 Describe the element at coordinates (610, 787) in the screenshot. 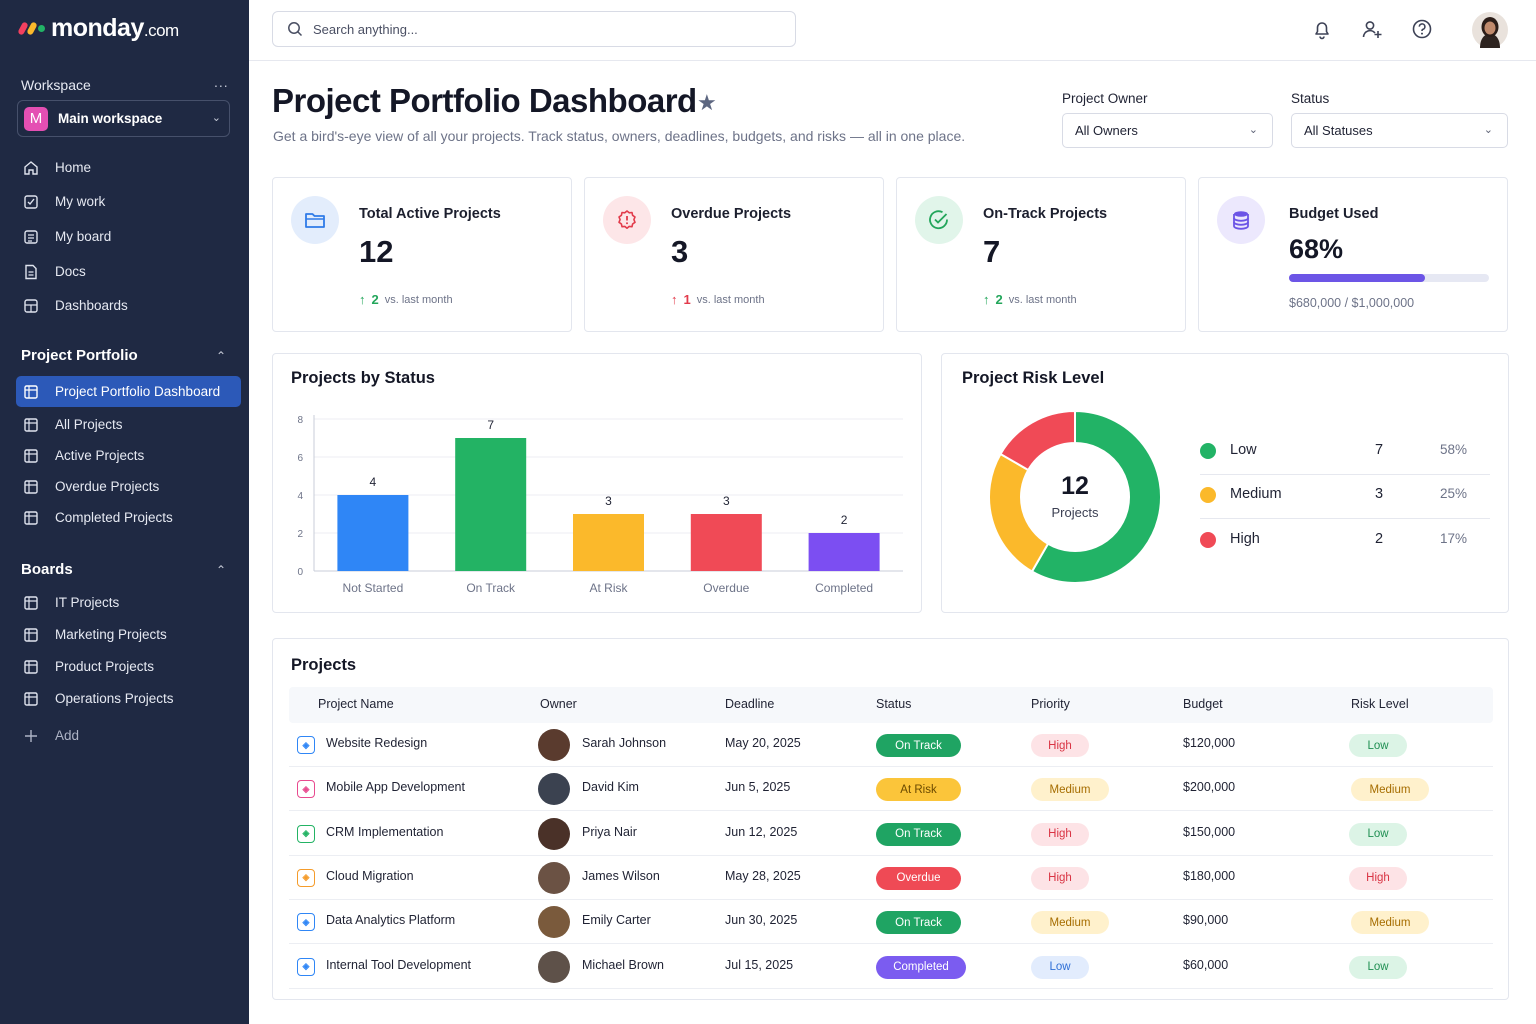

I see `owner-name: David Kim` at that location.